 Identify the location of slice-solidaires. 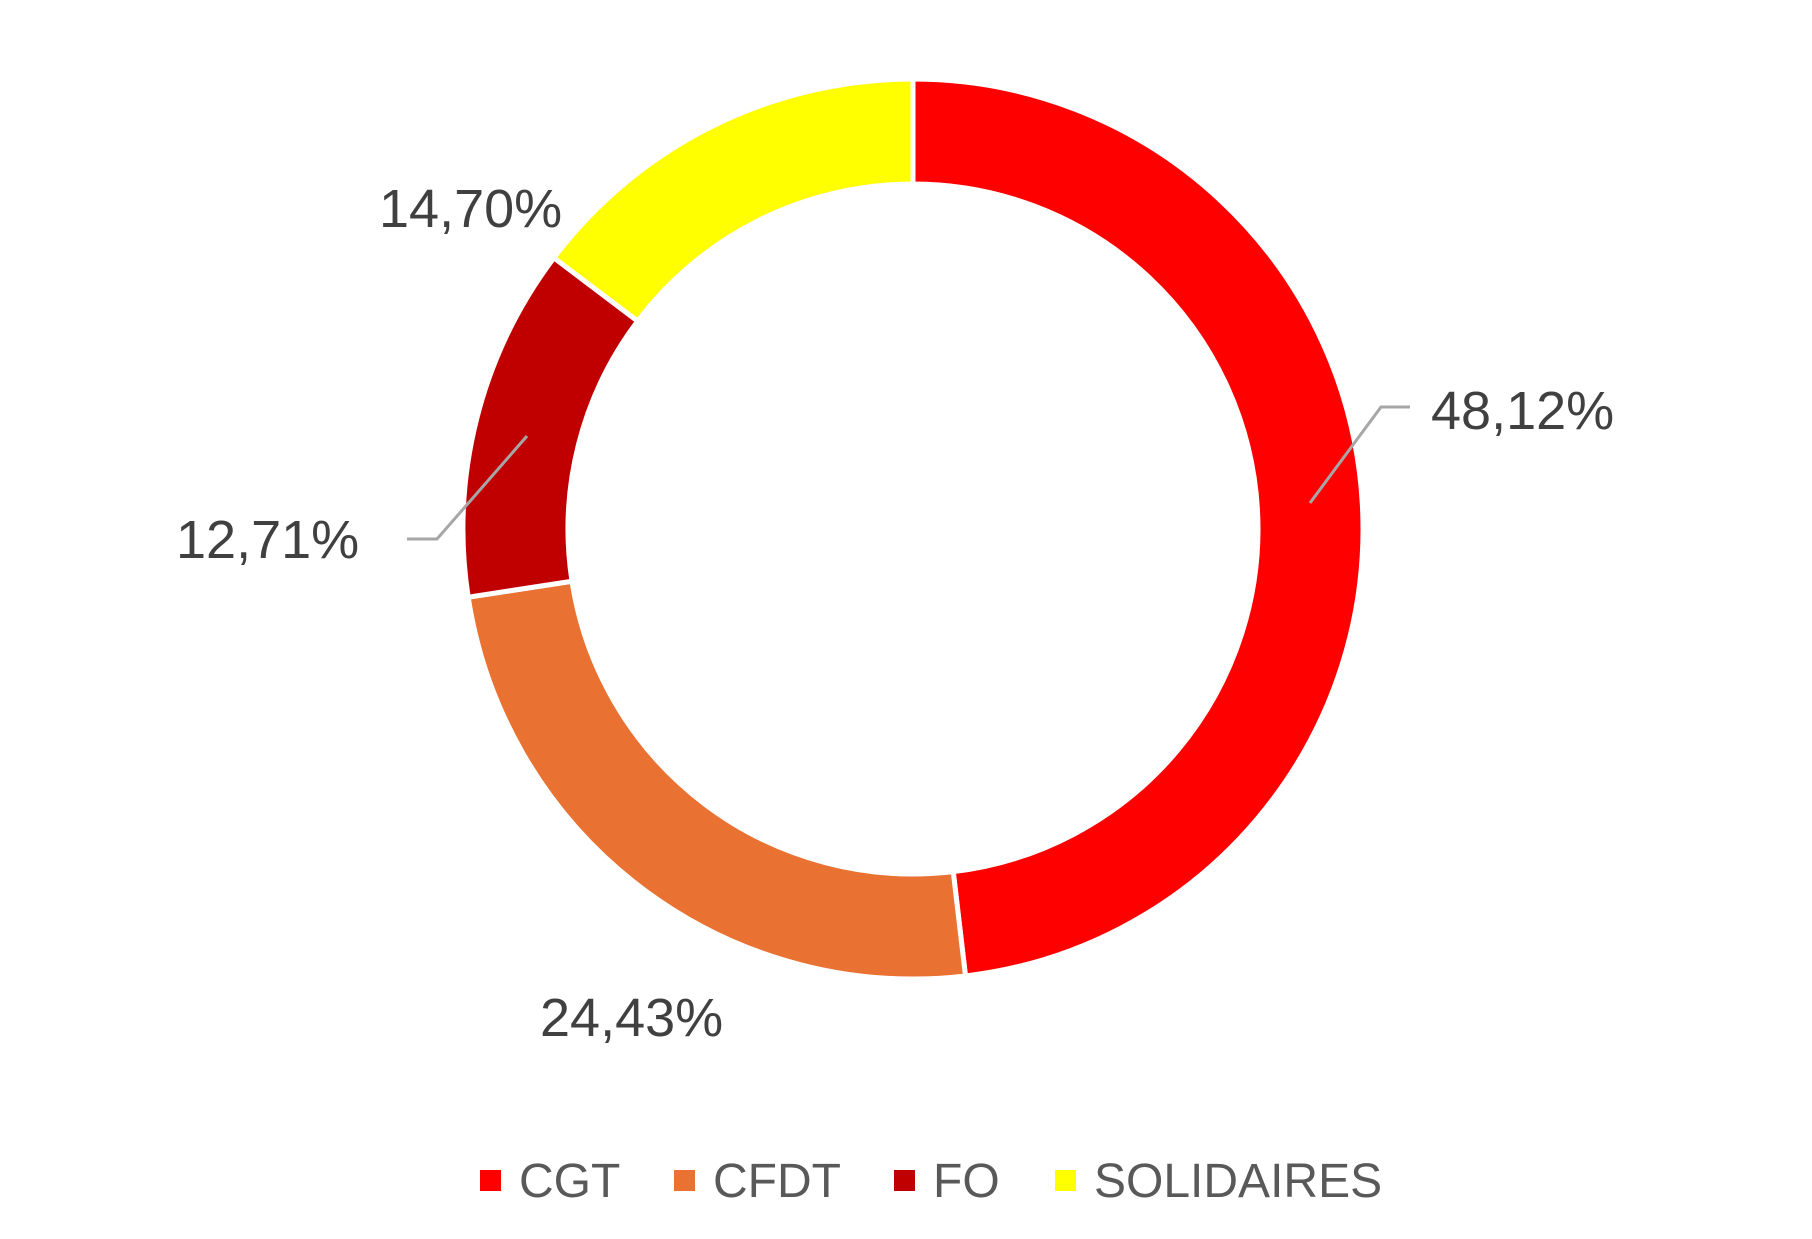
(733, 200).